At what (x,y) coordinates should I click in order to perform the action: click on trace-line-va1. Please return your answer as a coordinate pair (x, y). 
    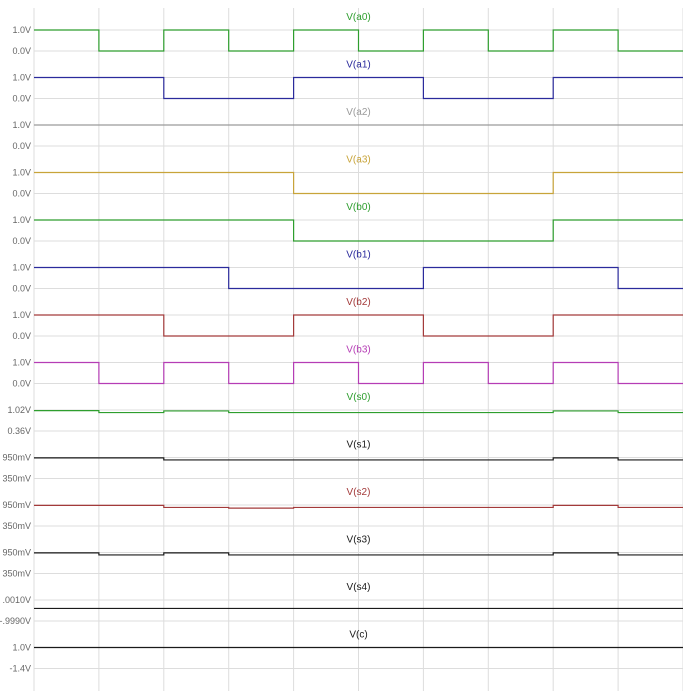
    Looking at the image, I should click on (358, 88).